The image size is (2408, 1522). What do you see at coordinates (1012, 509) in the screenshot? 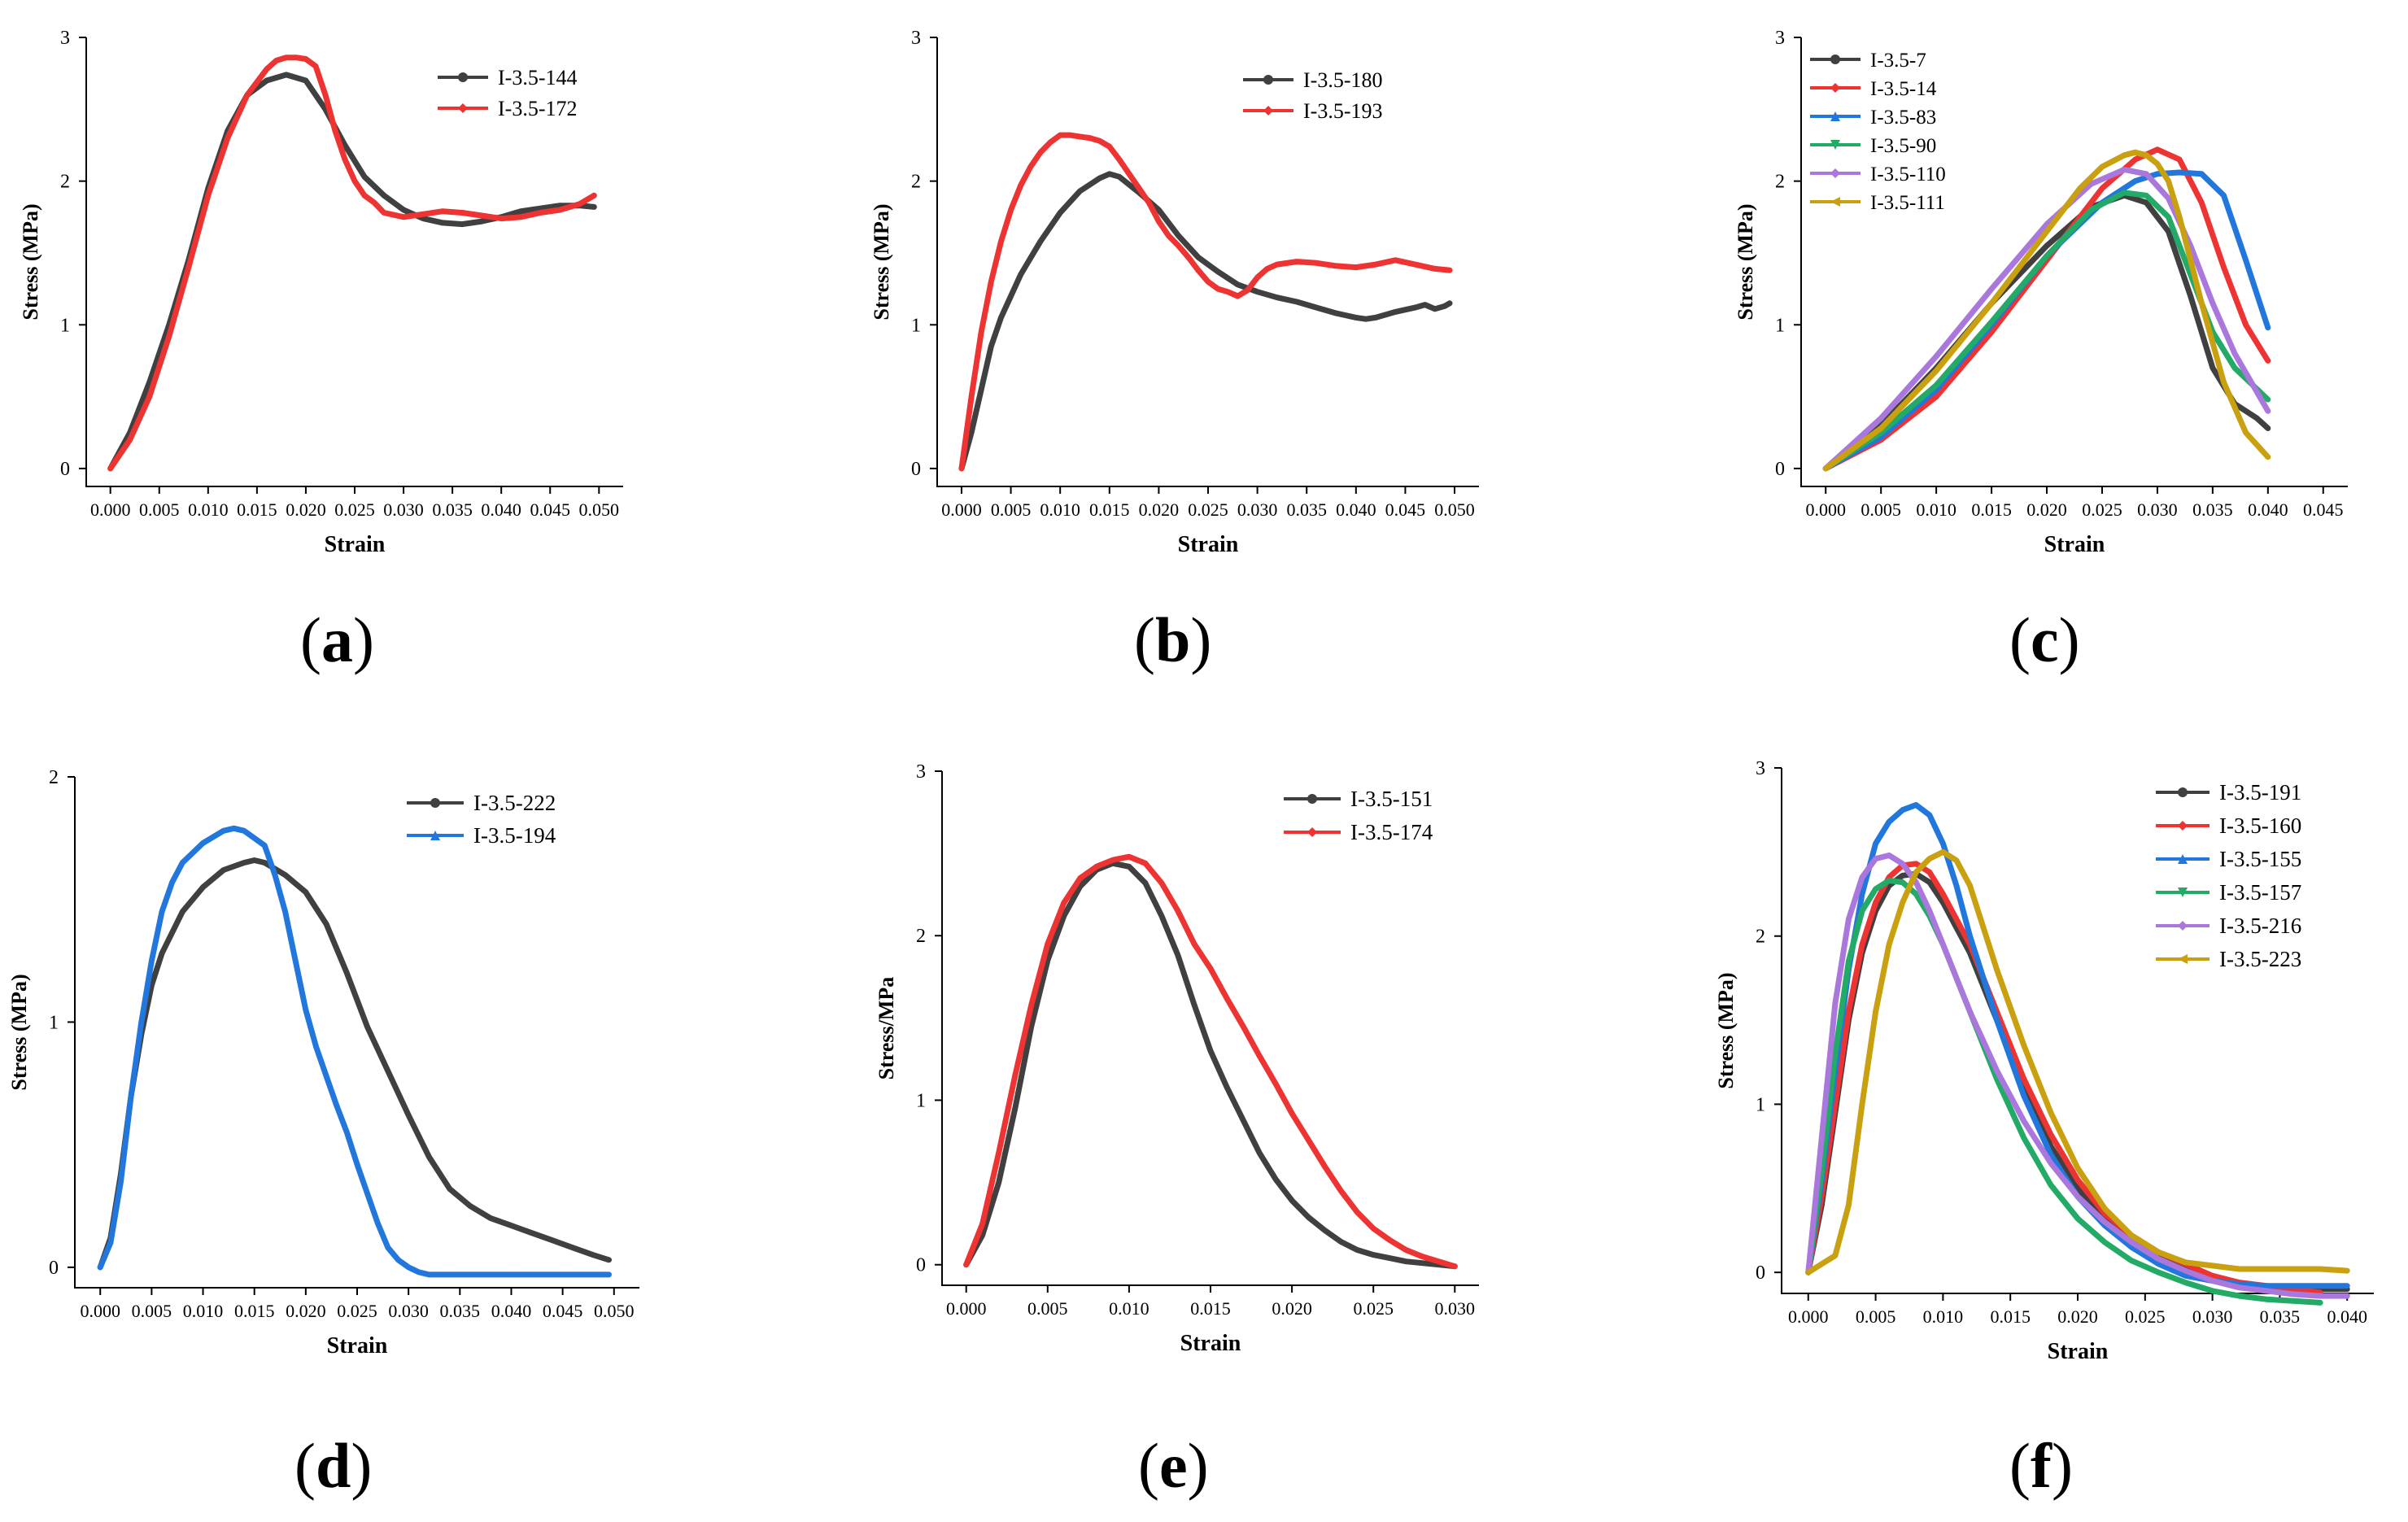
I see `x-tick-label: 0.005` at bounding box center [1012, 509].